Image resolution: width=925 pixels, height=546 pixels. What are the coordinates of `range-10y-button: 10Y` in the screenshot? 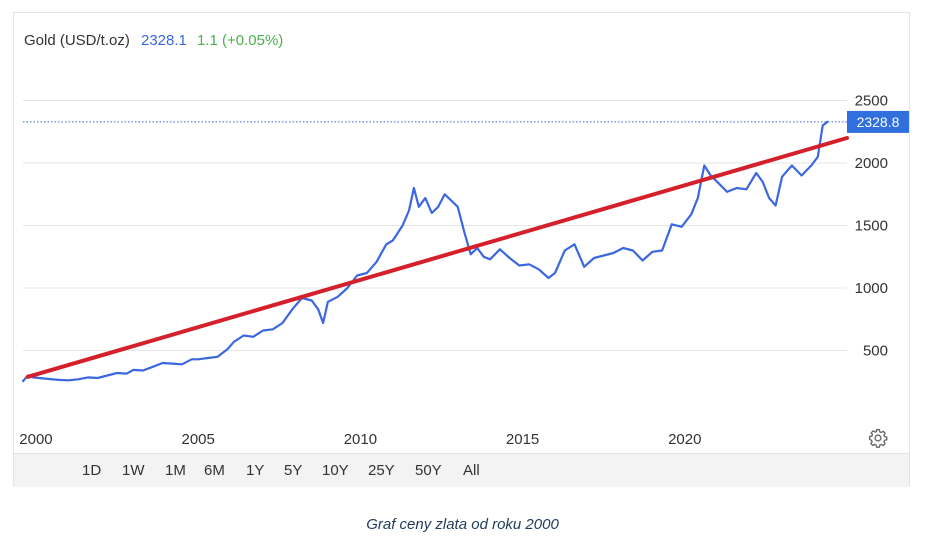 It's located at (335, 470).